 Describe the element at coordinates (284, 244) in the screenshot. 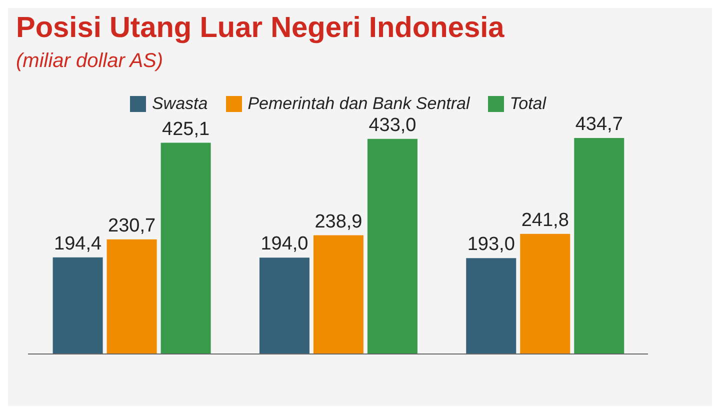

I see `data-label: 194,0` at that location.